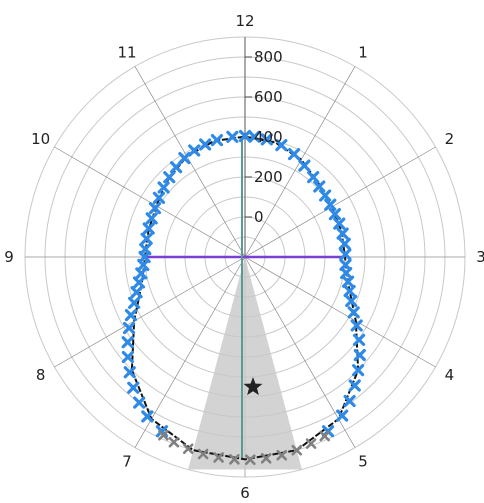 The image size is (484, 503). I want to click on clock-label-10: 10, so click(40, 139).